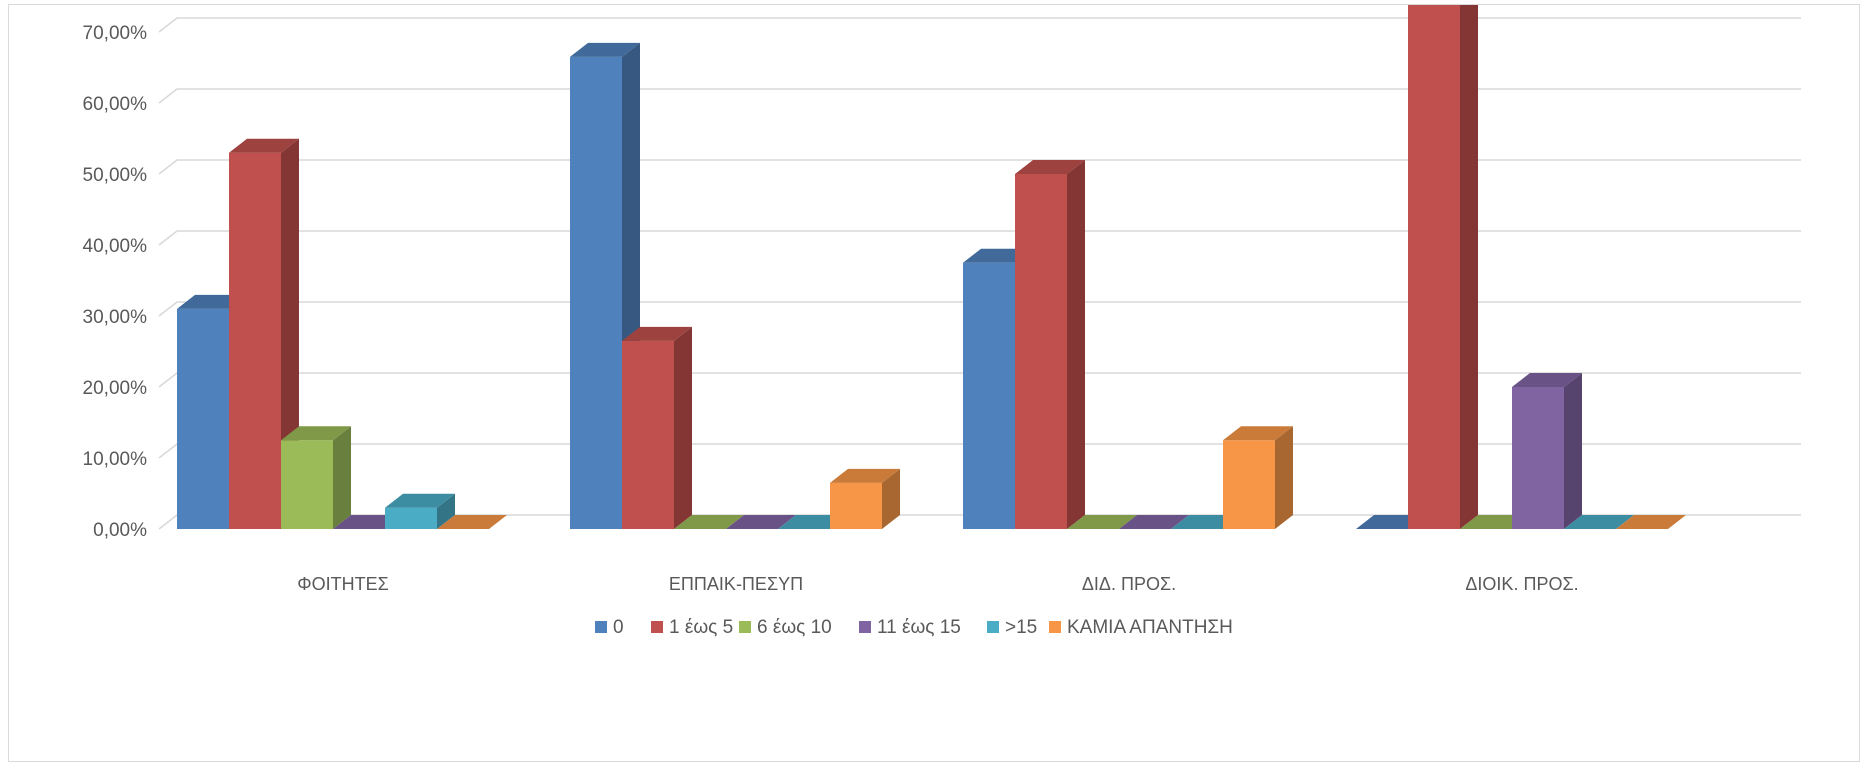  What do you see at coordinates (120, 530) in the screenshot?
I see `y-tick-label: 0,00%` at bounding box center [120, 530].